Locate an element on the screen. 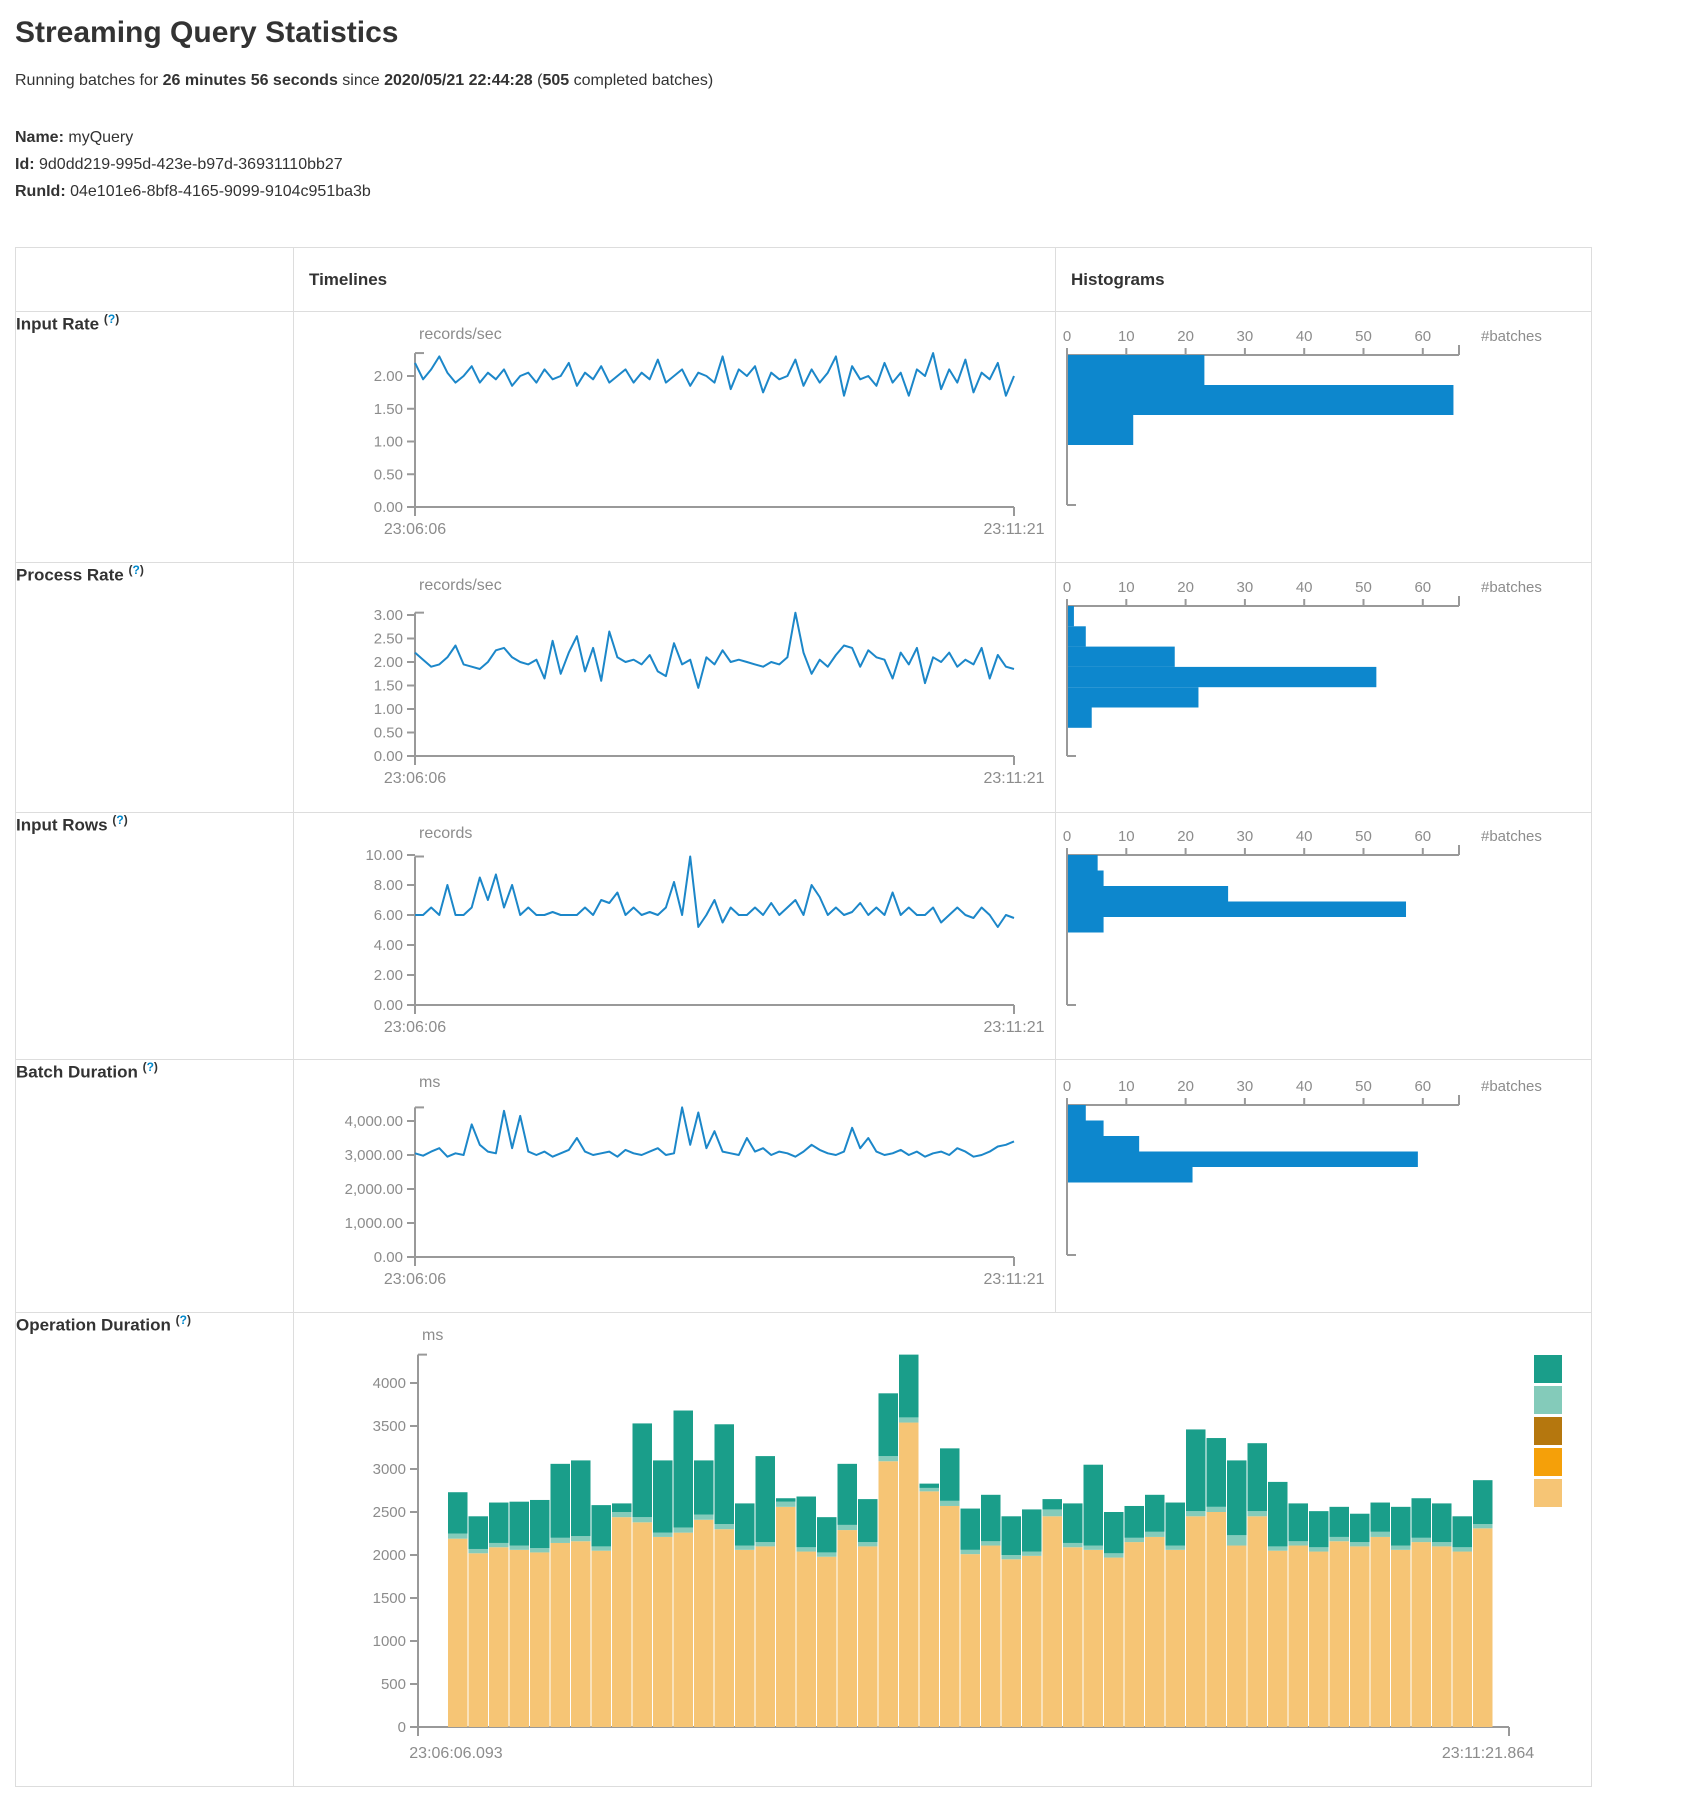 This screenshot has height=1820, width=1693. row-label-operation-duration: Operation Duration (?) is located at coordinates (154, 1549).